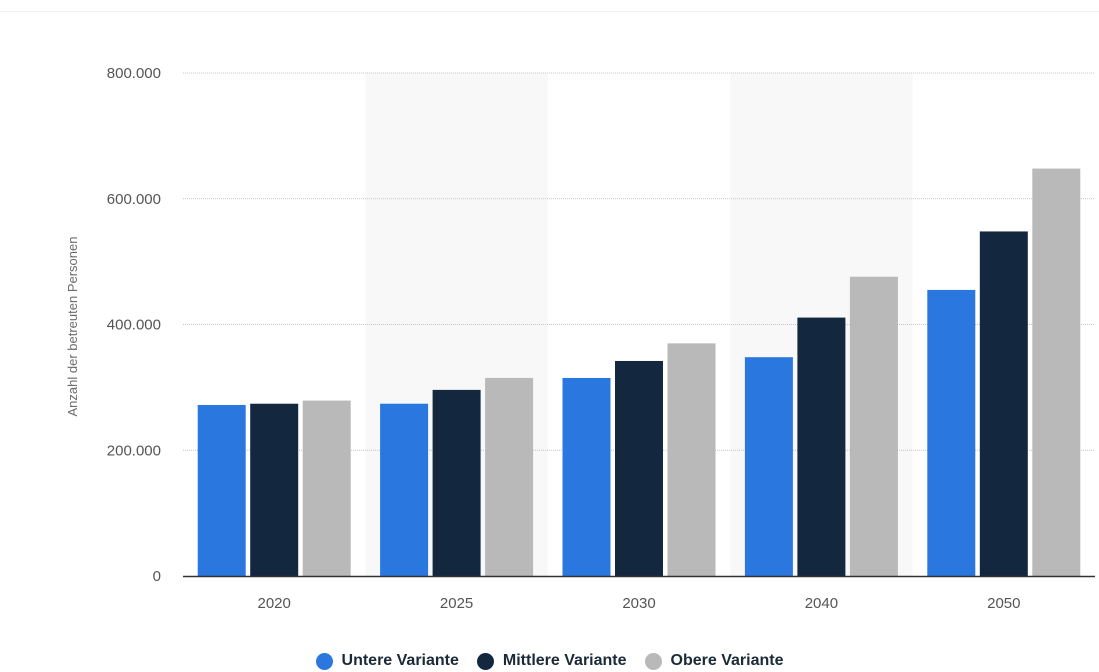 This screenshot has width=1099, height=672. Describe the element at coordinates (72, 327) in the screenshot. I see `y-axis-label: Anzahl der betreuten Personen` at that location.